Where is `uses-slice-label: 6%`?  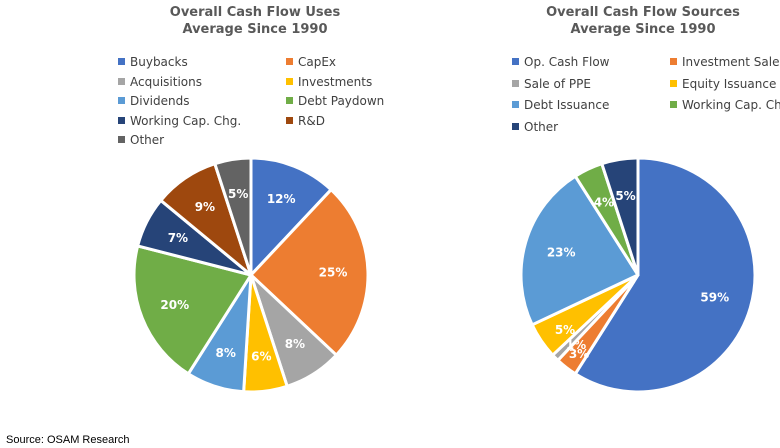 uses-slice-label: 6% is located at coordinates (261, 356).